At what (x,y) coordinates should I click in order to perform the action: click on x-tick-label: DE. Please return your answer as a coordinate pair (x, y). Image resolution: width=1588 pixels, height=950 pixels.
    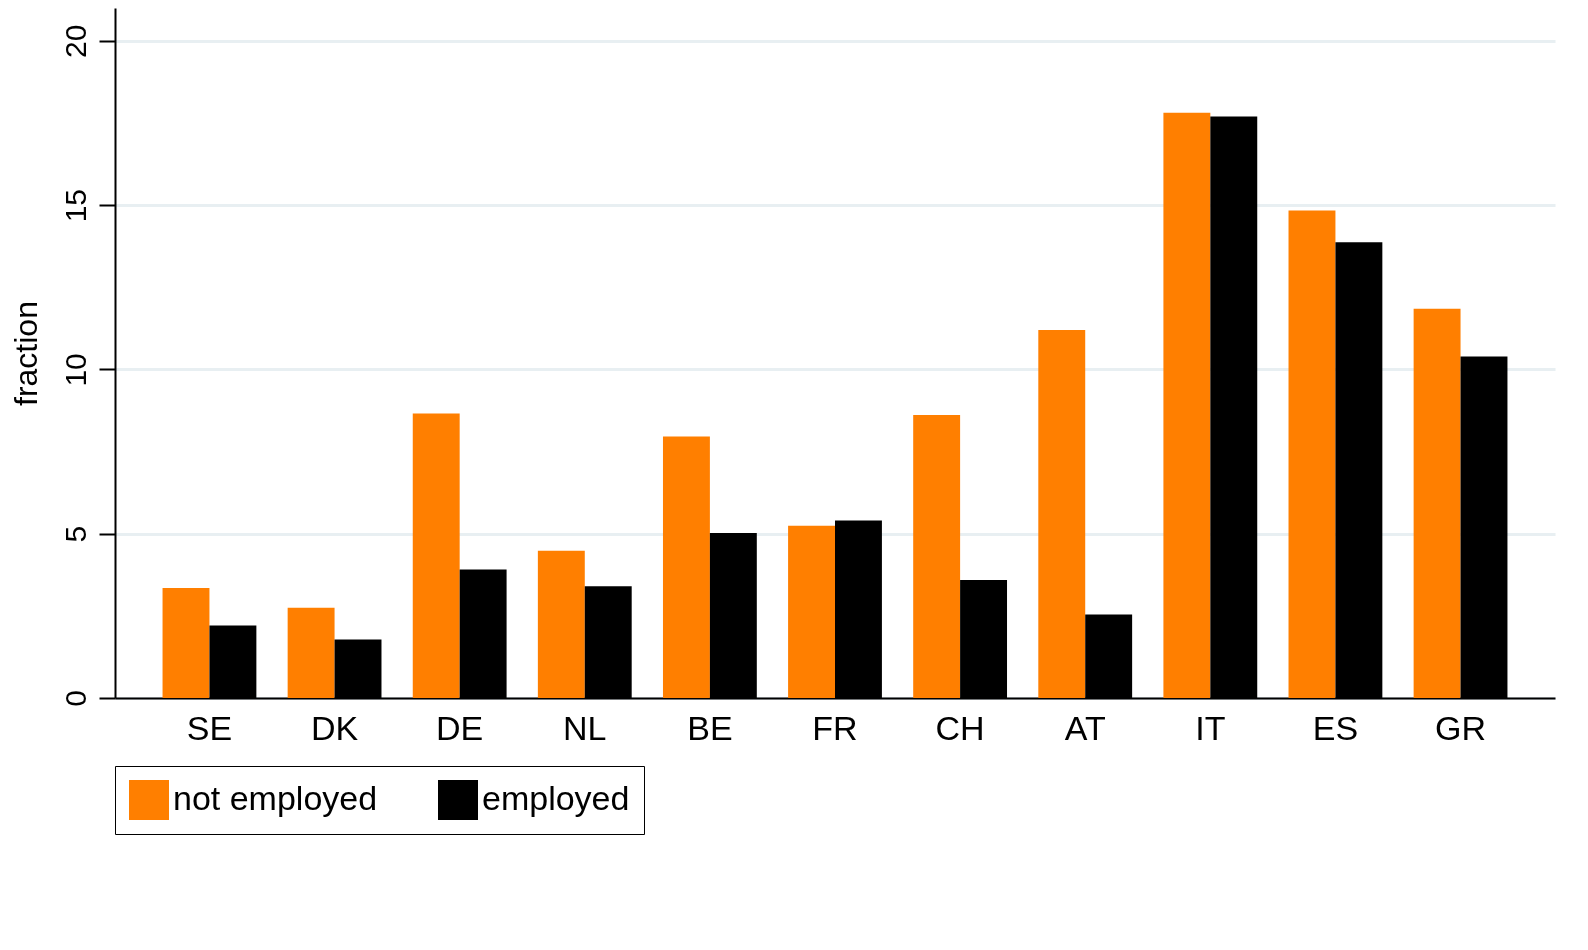
    Looking at the image, I should click on (460, 727).